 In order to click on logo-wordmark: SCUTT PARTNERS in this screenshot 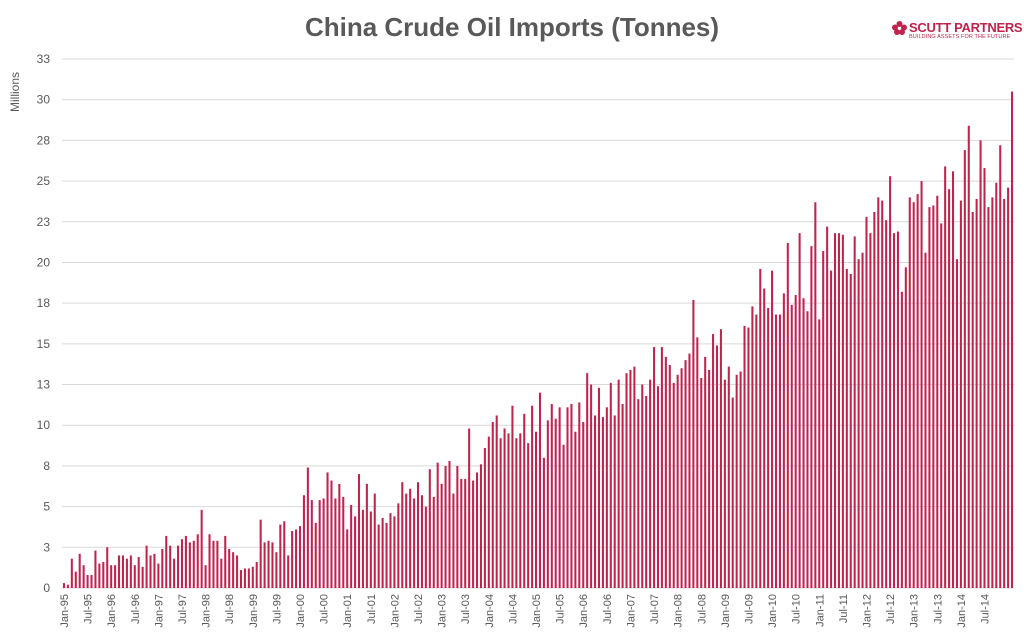, I will do `click(966, 27)`.